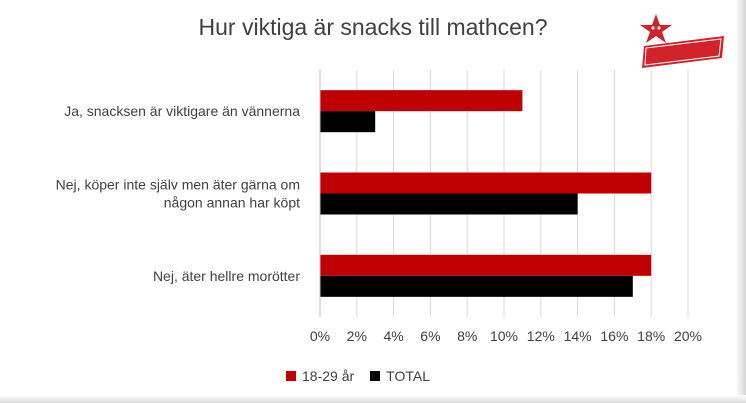 This screenshot has height=403, width=746. Describe the element at coordinates (373, 27) in the screenshot. I see `chart-title: Hur viktiga är snacks till mathcen?` at that location.